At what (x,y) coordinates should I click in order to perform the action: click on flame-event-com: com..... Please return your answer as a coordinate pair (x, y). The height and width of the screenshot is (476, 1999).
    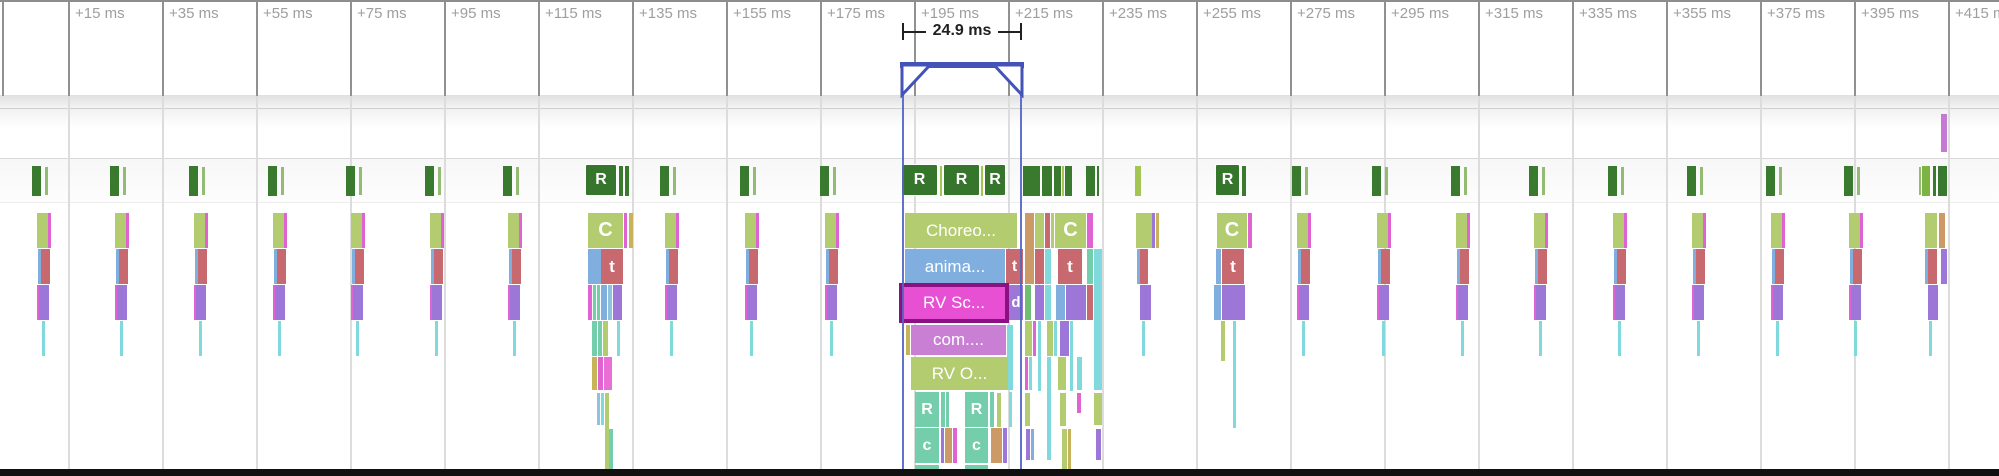
    Looking at the image, I should click on (958, 340).